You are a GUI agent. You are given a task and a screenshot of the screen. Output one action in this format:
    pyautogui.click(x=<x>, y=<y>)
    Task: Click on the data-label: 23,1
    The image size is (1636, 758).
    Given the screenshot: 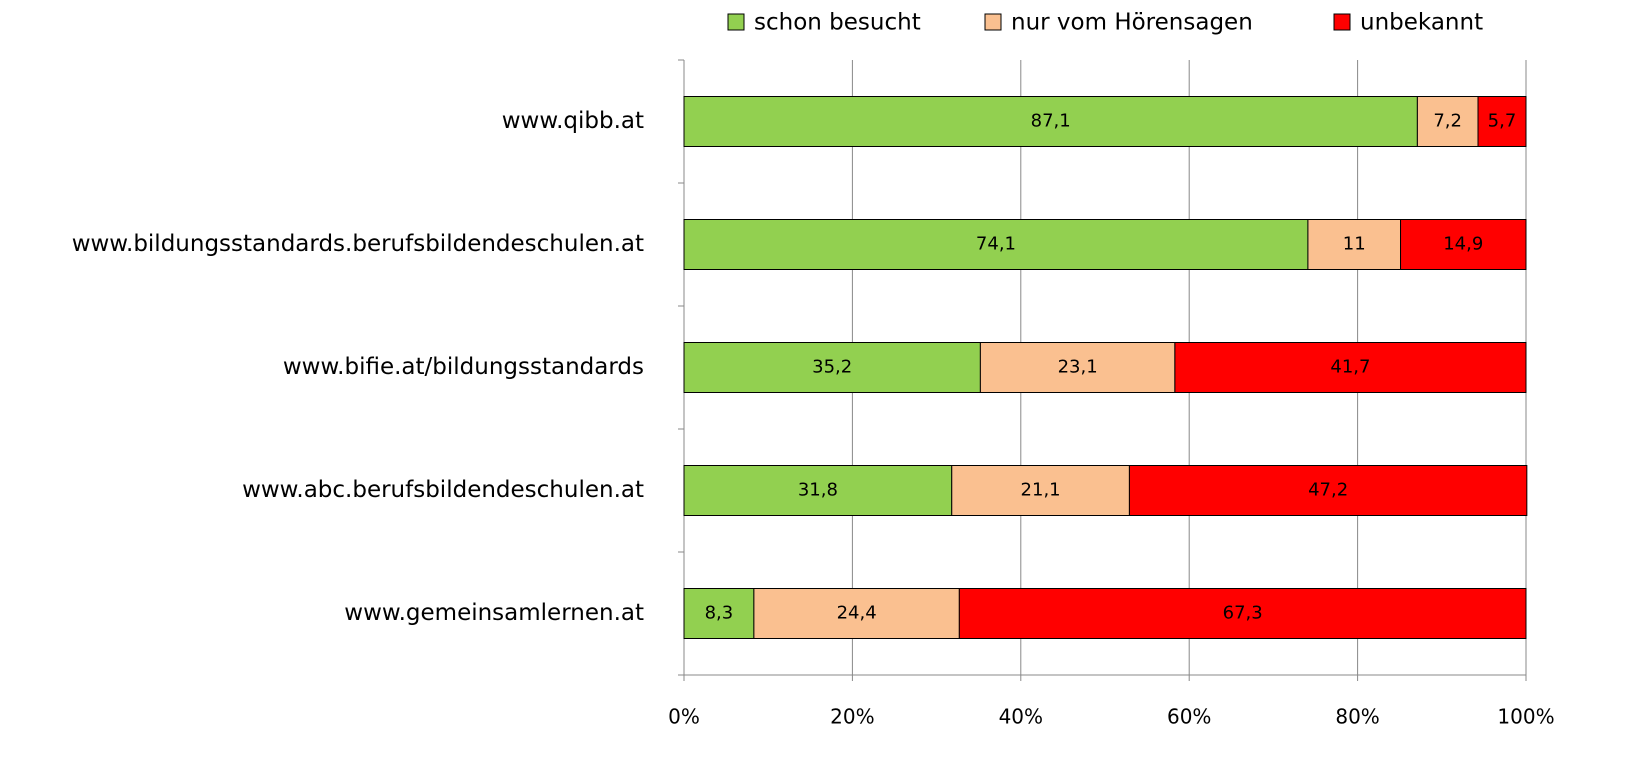 What is the action you would take?
    pyautogui.click(x=1078, y=367)
    